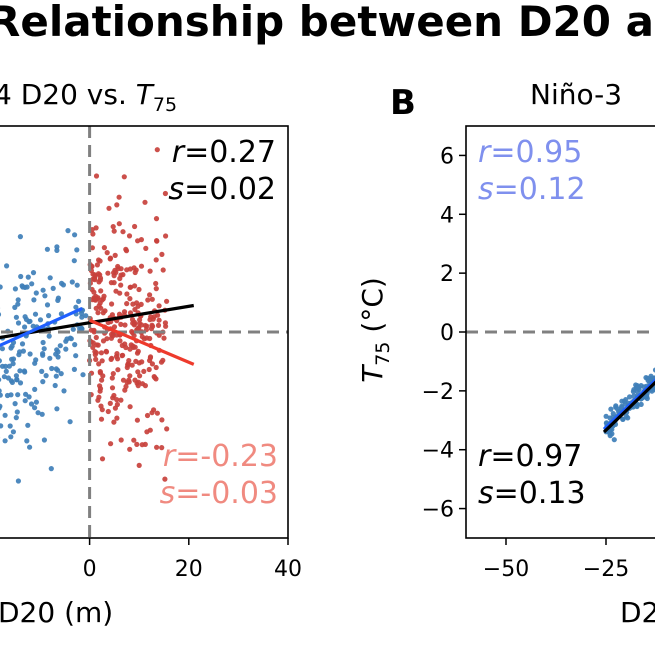 This screenshot has width=655, height=655. Describe the element at coordinates (90, 569) in the screenshot. I see `panel-a-xtick-label: 0` at that location.